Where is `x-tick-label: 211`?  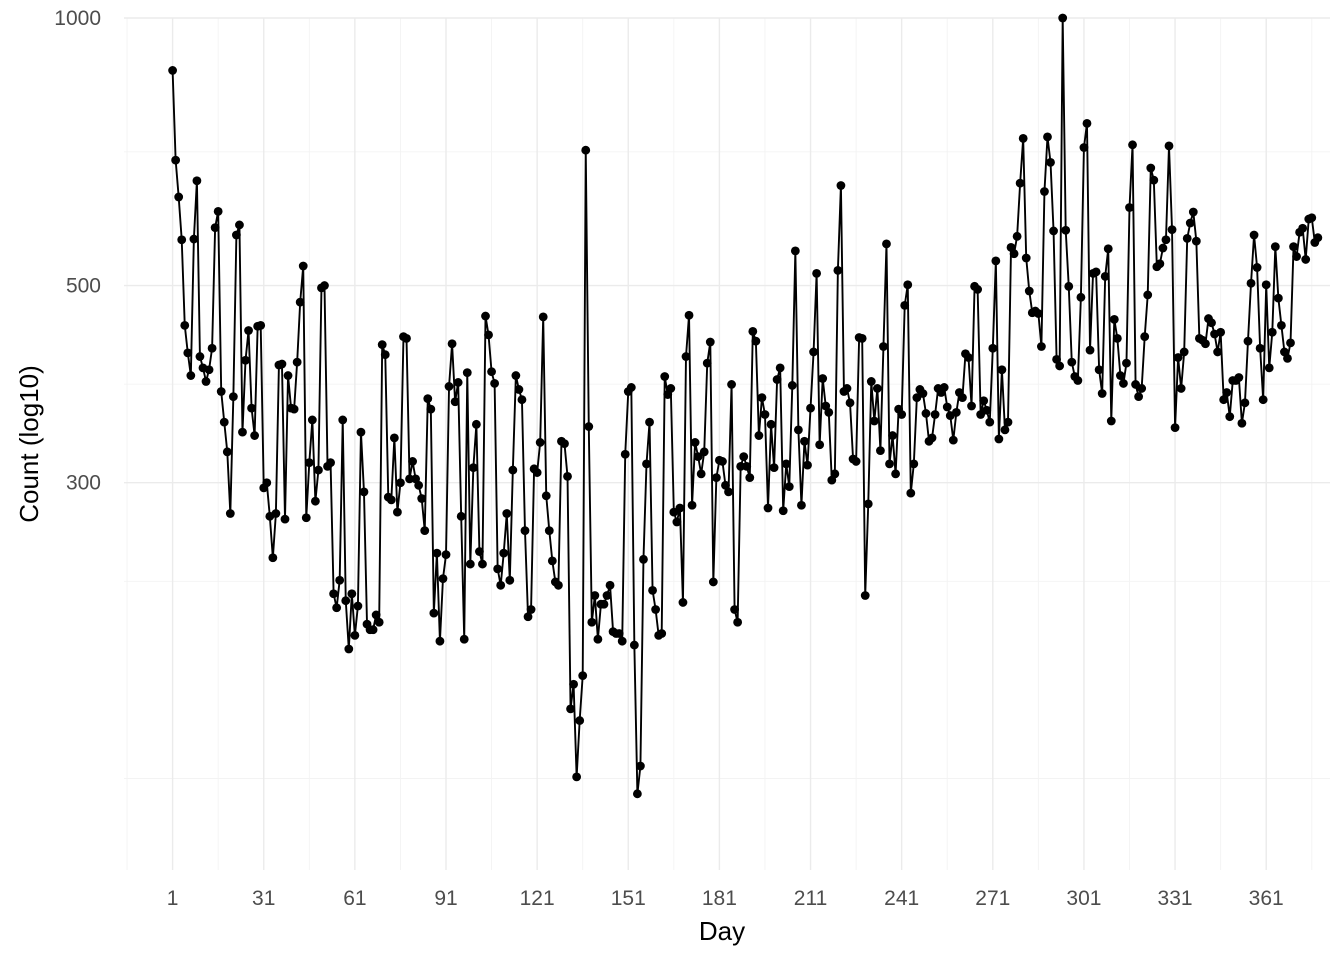
x-tick-label: 211 is located at coordinates (810, 898).